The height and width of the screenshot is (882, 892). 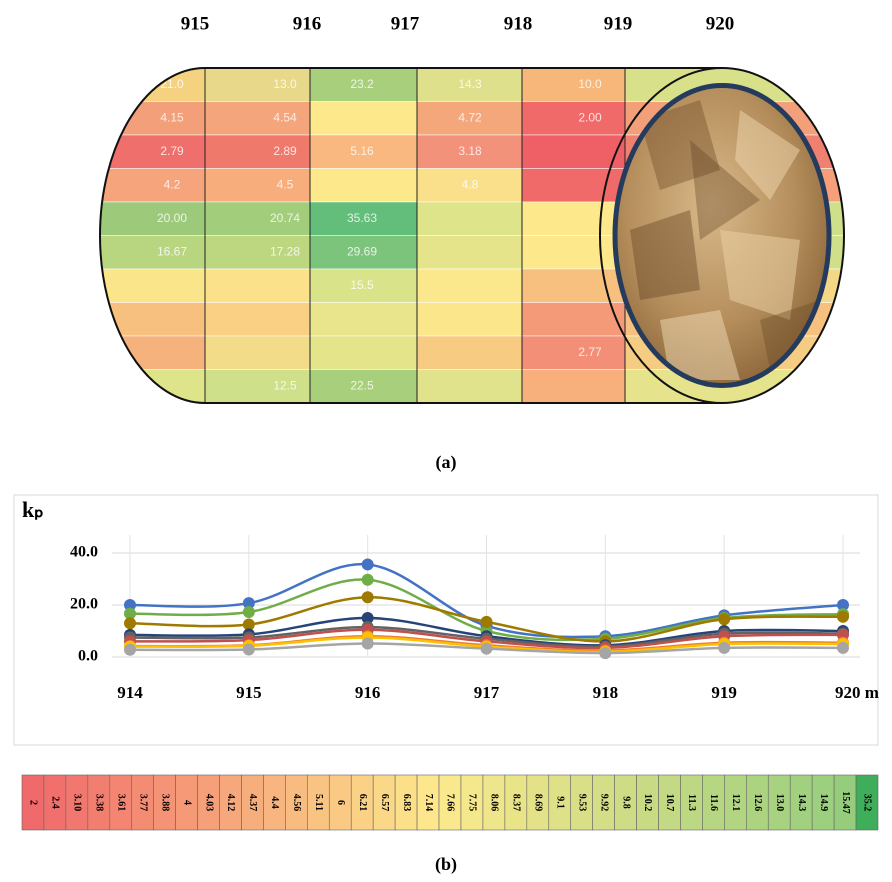 I want to click on cell-label: 2.00, so click(x=590, y=117).